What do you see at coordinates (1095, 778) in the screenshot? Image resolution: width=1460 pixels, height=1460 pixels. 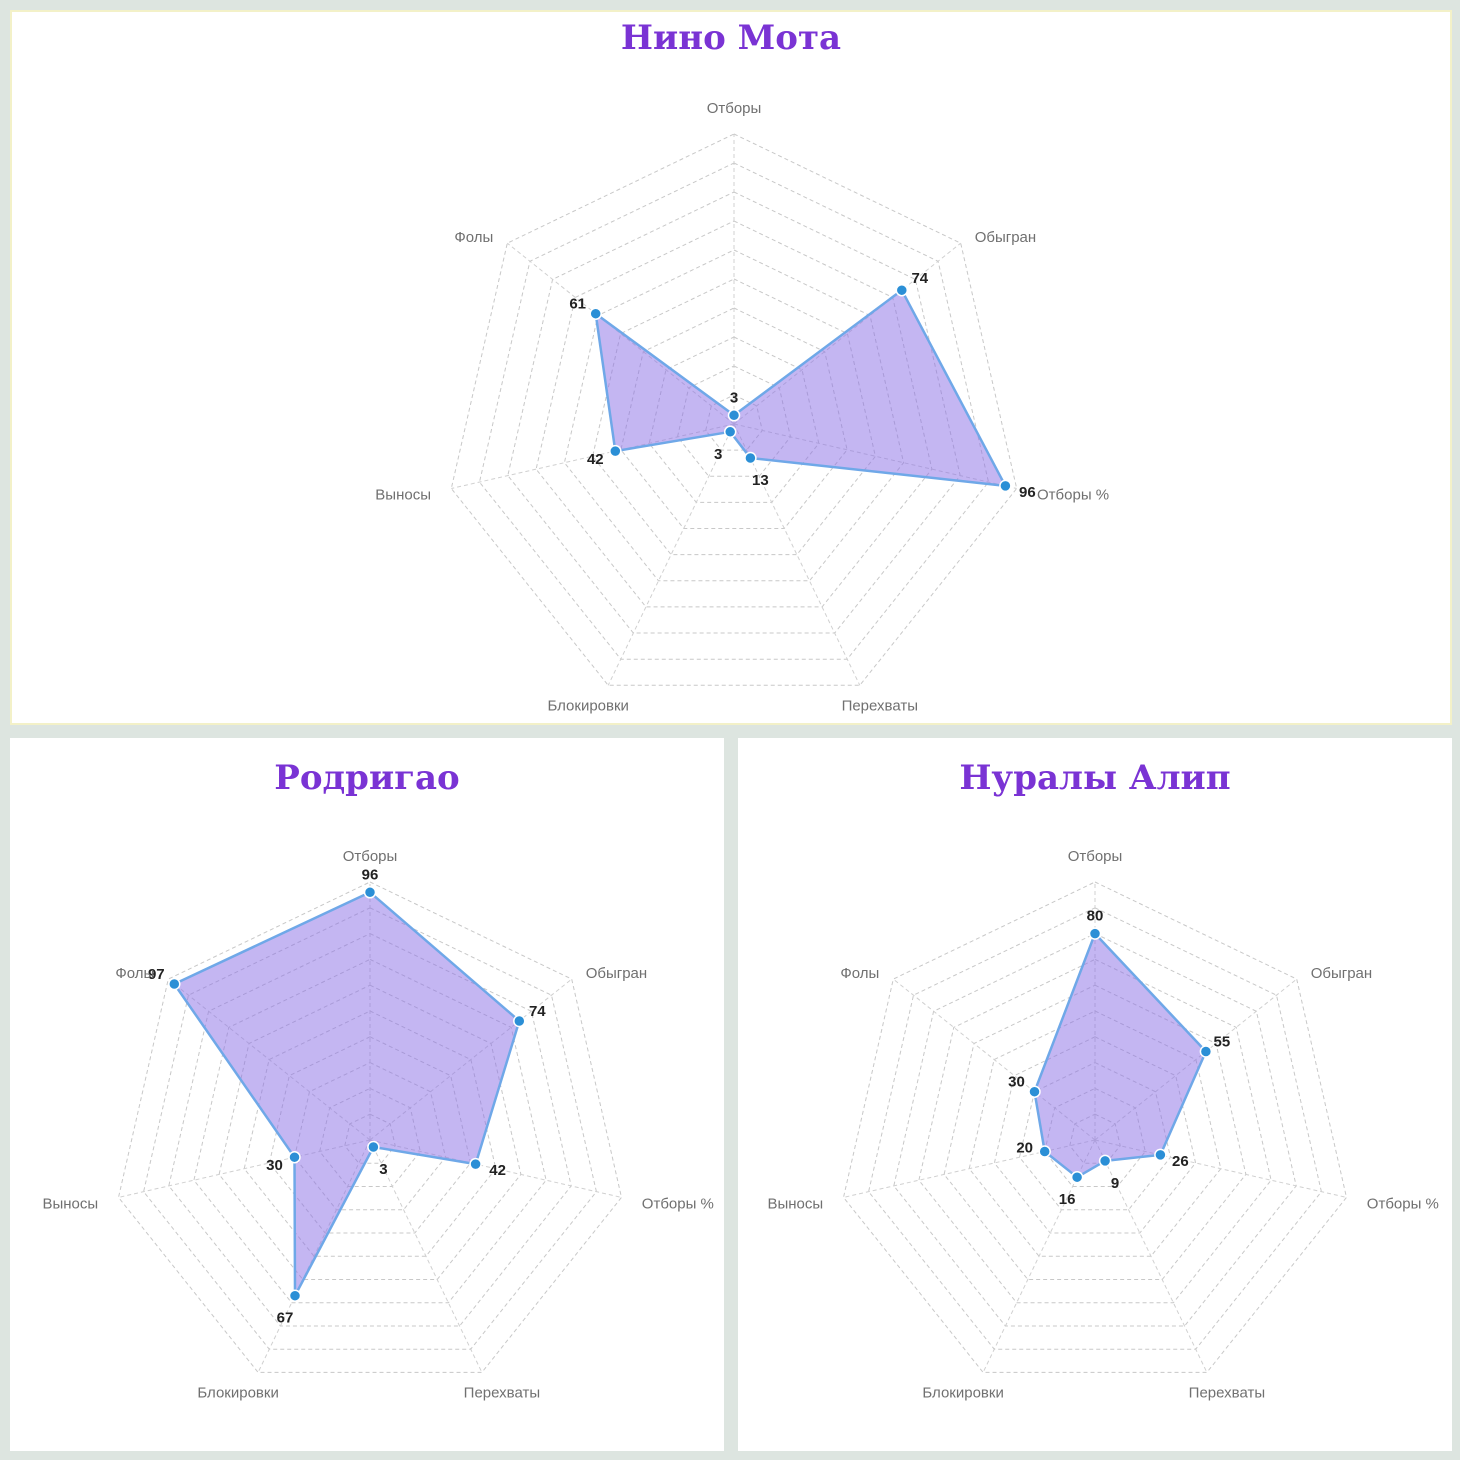 I see `chart-title: Нуралы Алип` at bounding box center [1095, 778].